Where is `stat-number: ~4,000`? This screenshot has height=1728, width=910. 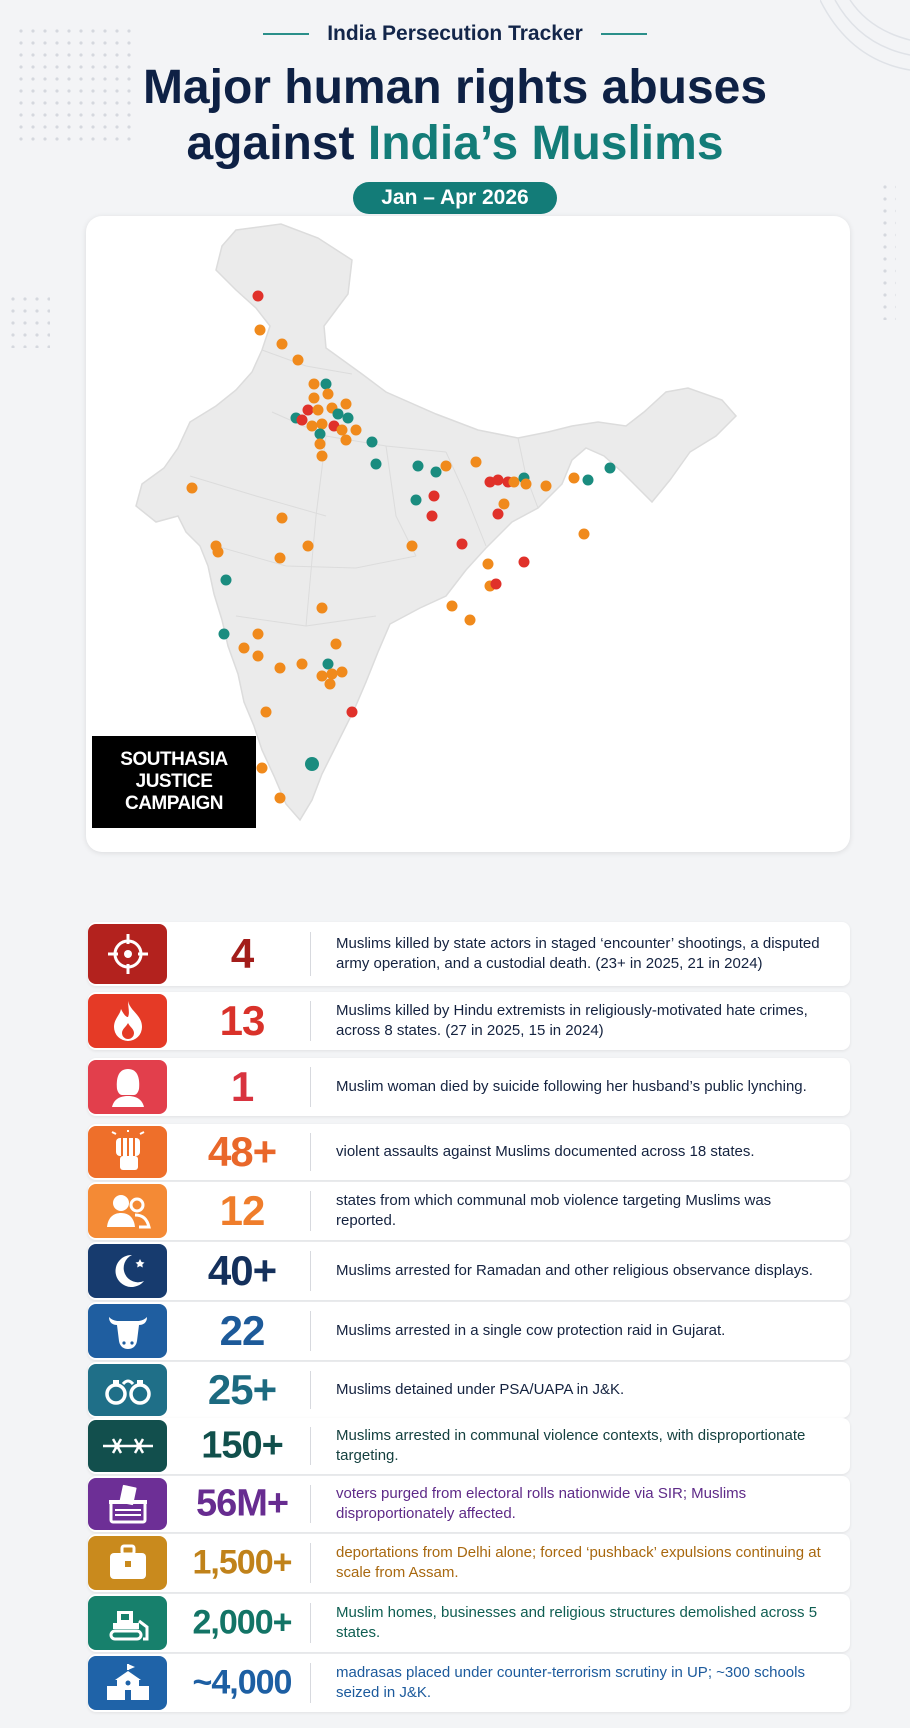
stat-number: ~4,000 is located at coordinates (242, 1682).